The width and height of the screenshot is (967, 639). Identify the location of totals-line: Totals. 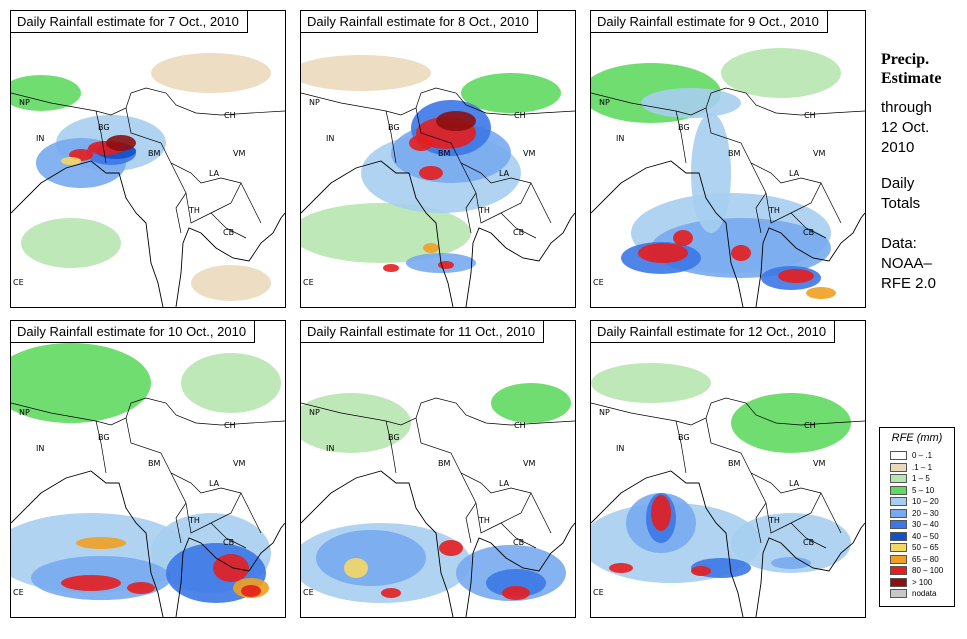
(901, 203).